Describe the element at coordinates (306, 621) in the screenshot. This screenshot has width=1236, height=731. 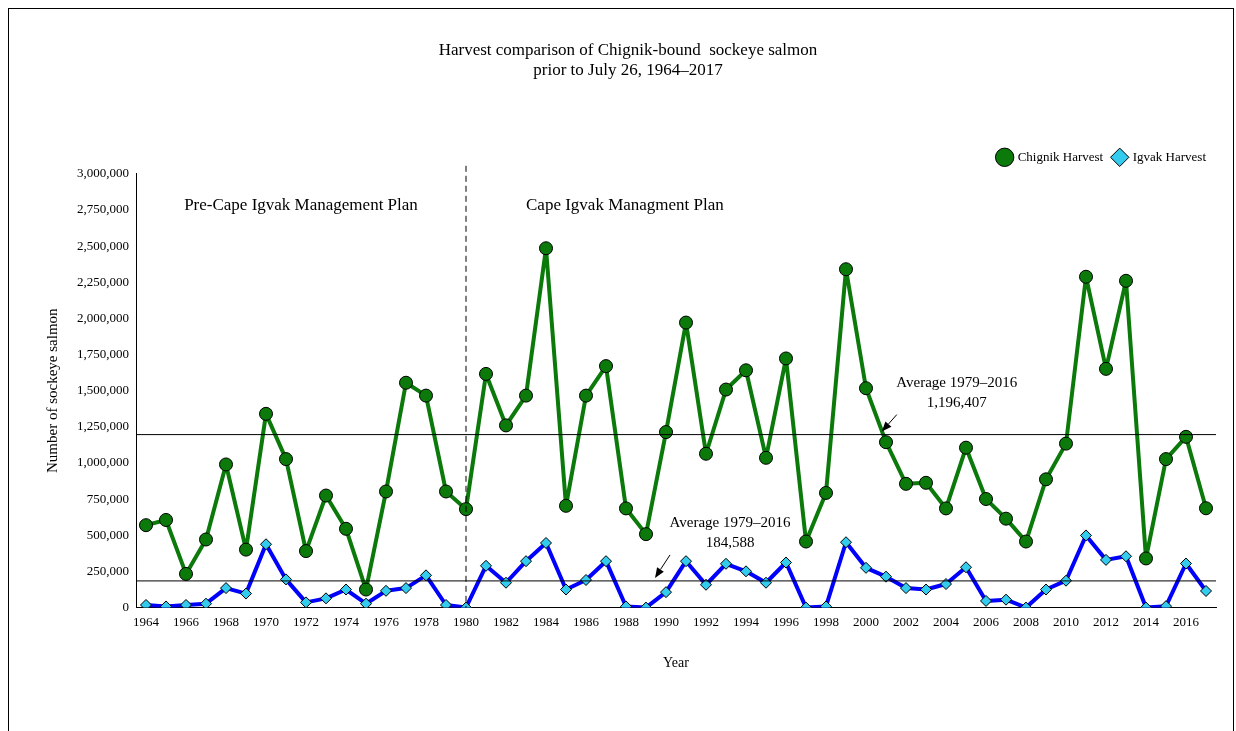
I see `x-tick-label: 1972` at that location.